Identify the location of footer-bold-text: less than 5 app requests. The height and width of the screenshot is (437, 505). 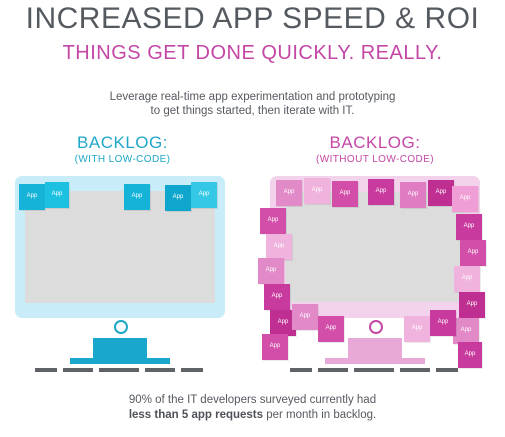
(196, 415).